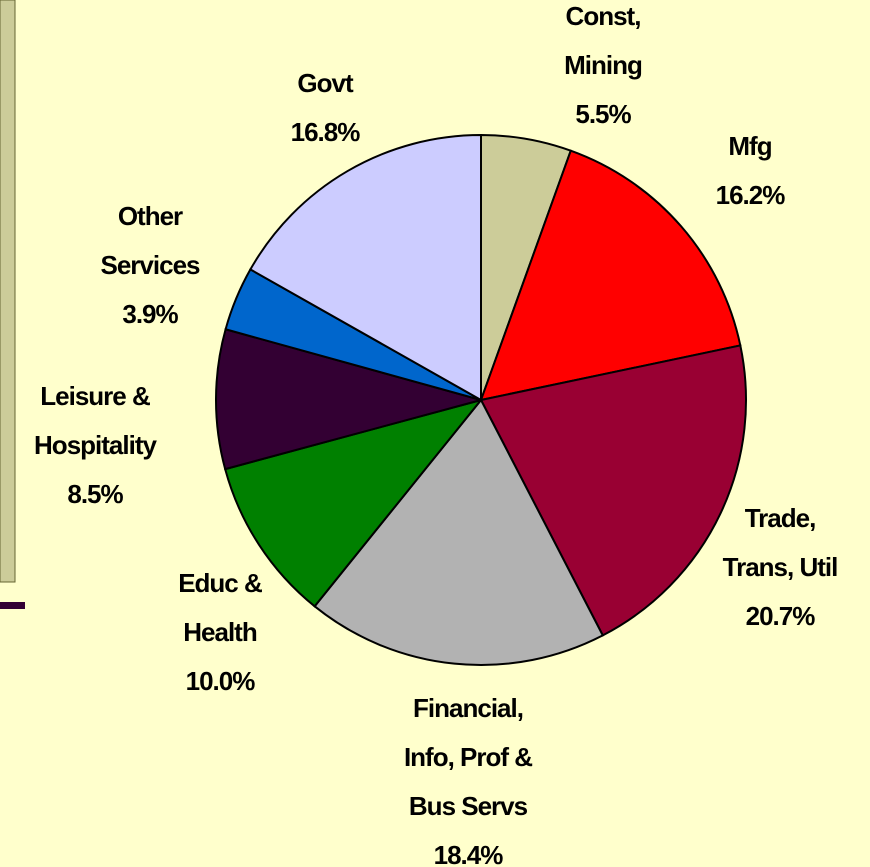 The image size is (870, 867). What do you see at coordinates (221, 681) in the screenshot?
I see `slice-value-label: 10.0%` at bounding box center [221, 681].